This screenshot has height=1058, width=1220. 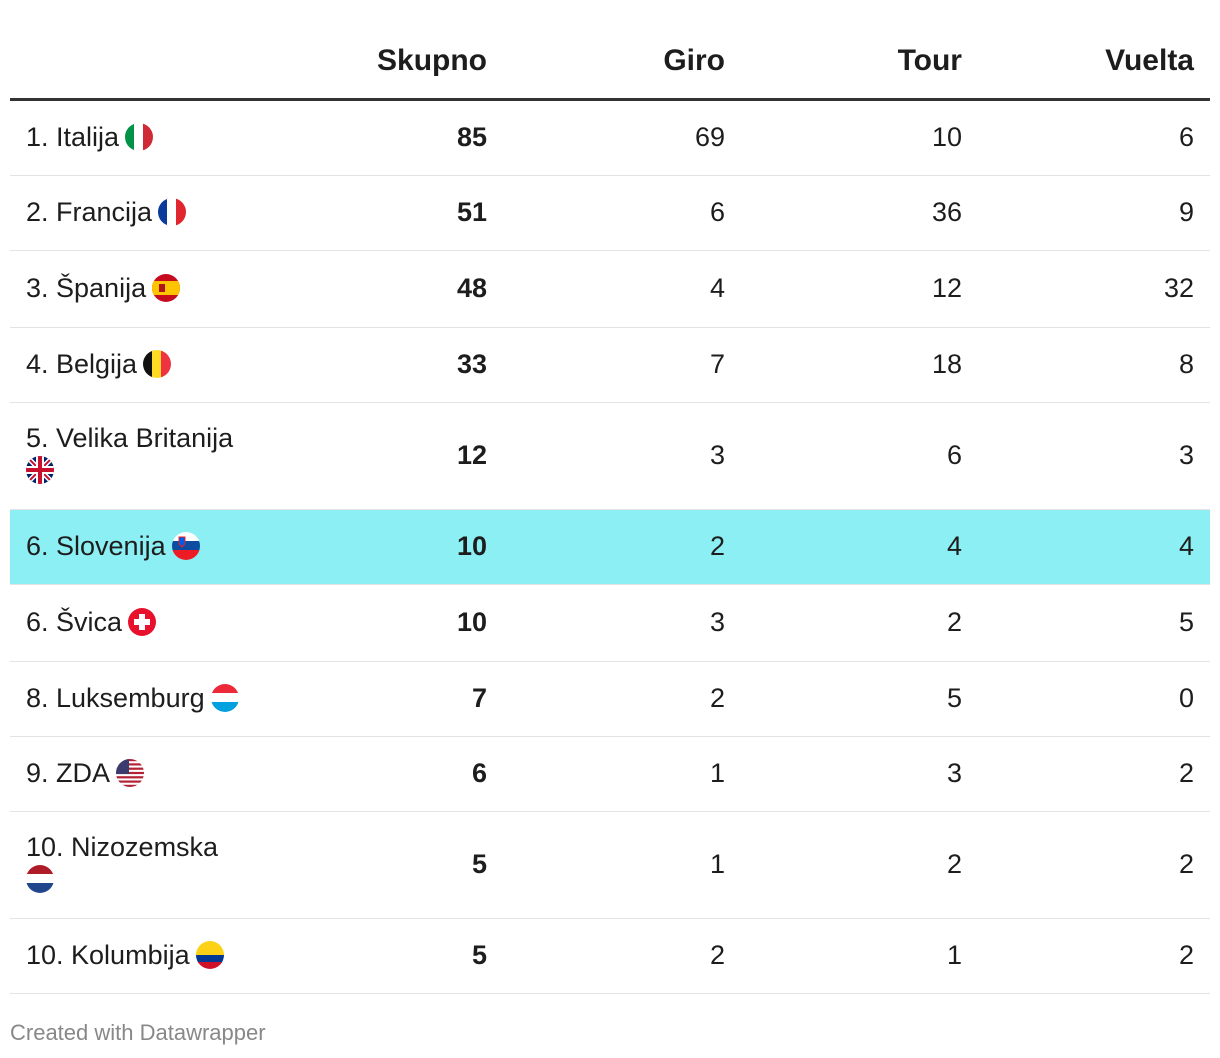 I want to click on tour-value: 18, so click(x=946, y=364).